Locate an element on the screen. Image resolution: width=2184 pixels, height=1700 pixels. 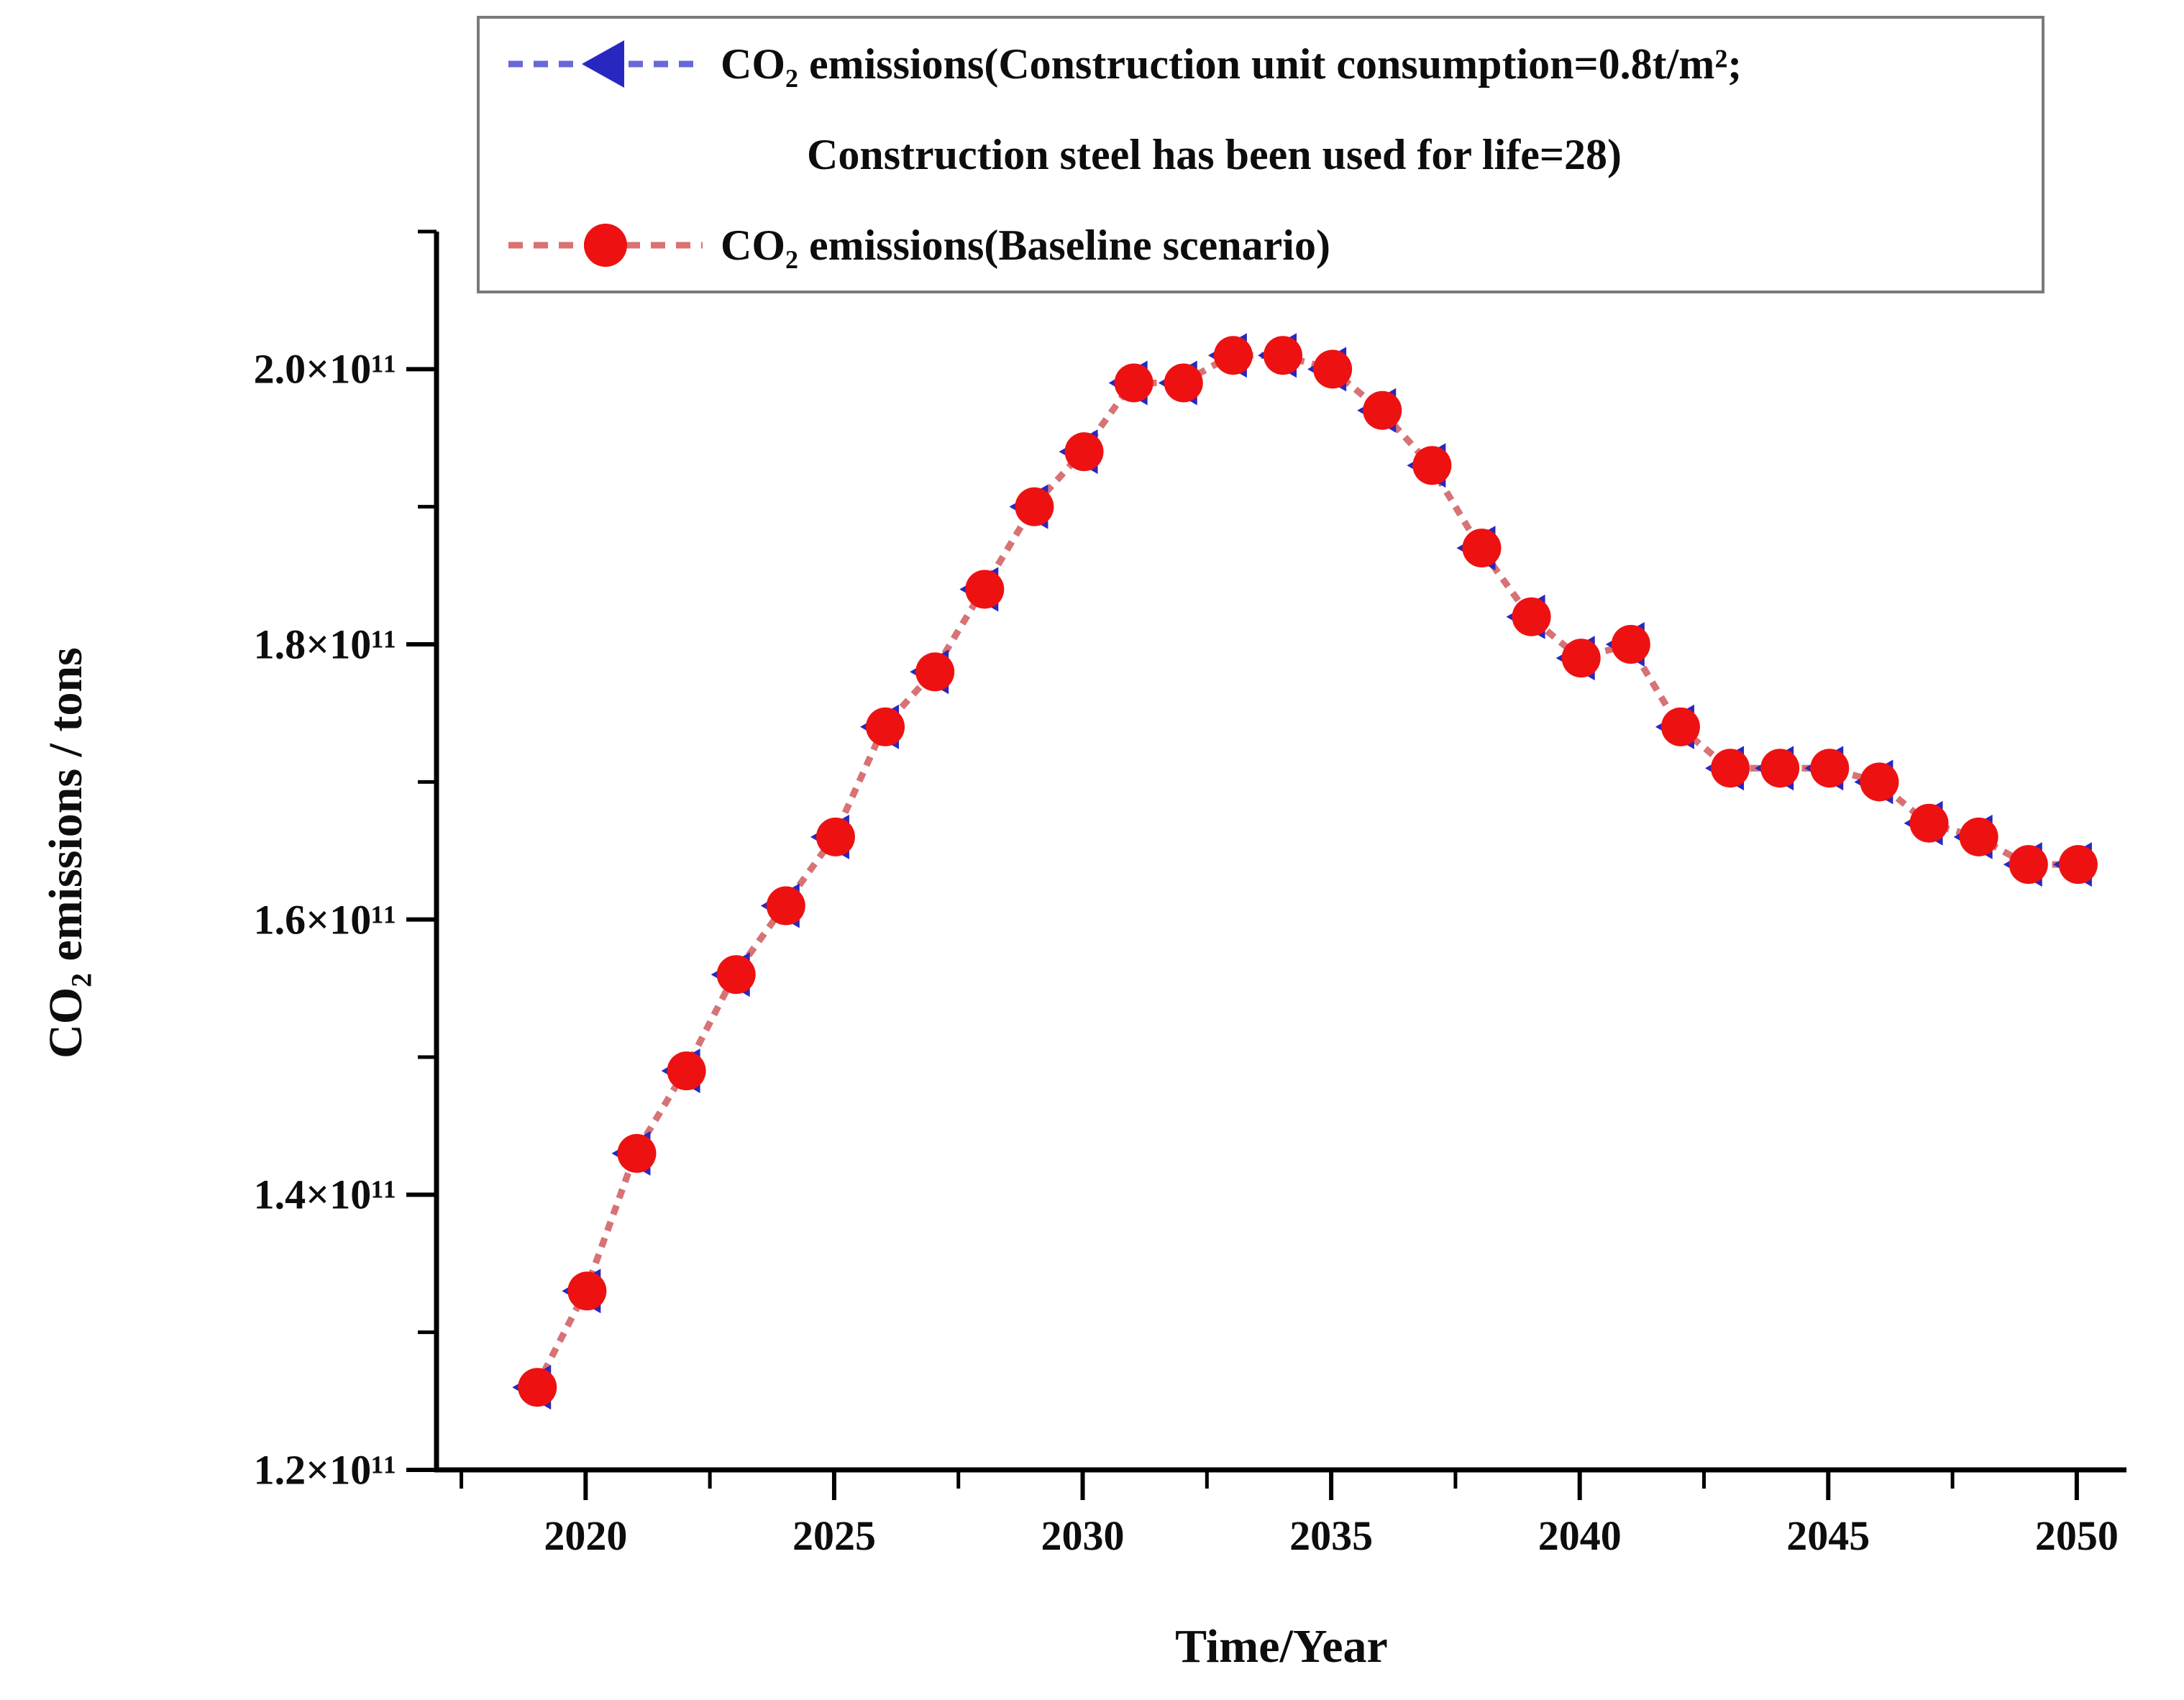
y-tick-label: 1.8×10¹¹ is located at coordinates (324, 644).